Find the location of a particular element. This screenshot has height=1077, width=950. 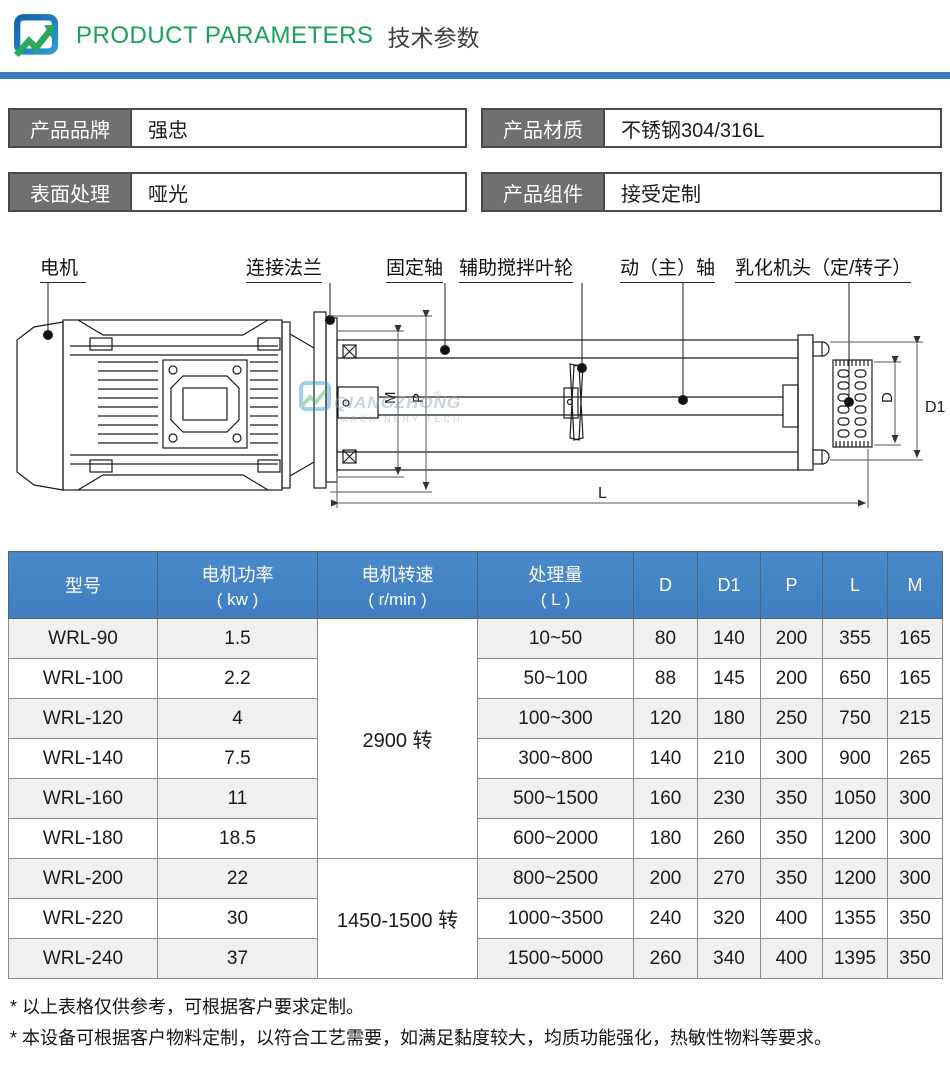

part-label-emulsifying-head: 乳化机头（定/转子） is located at coordinates (823, 270).